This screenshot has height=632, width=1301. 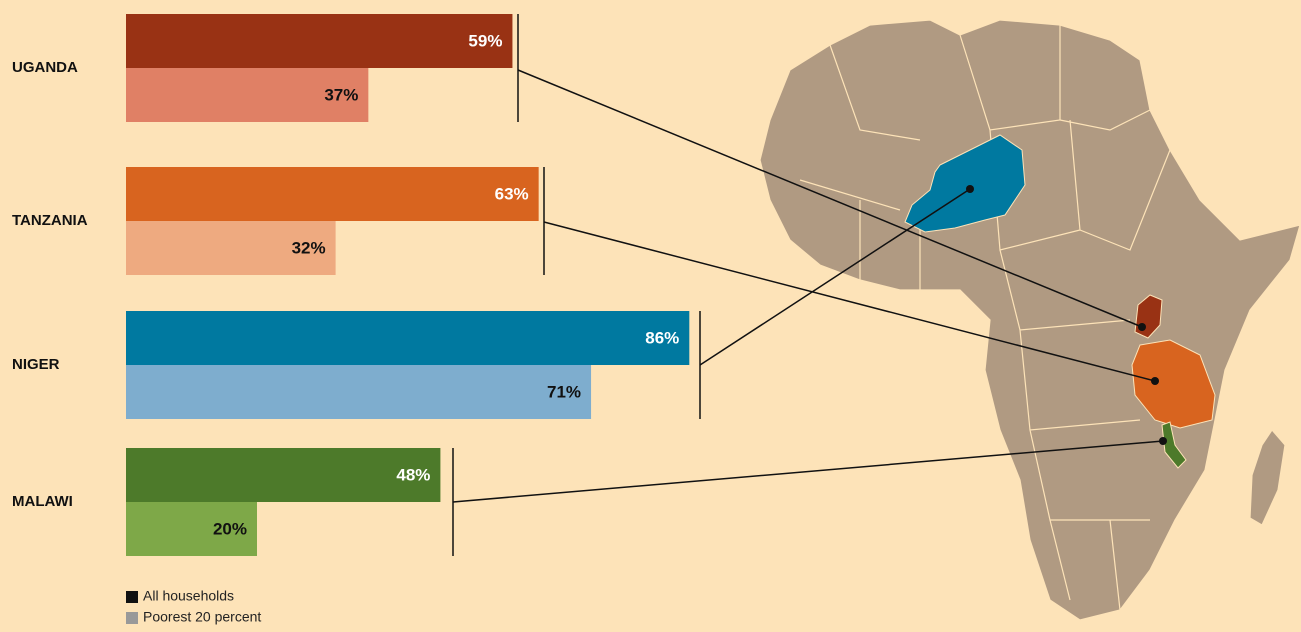 I want to click on value-label: 48%, so click(x=413, y=474).